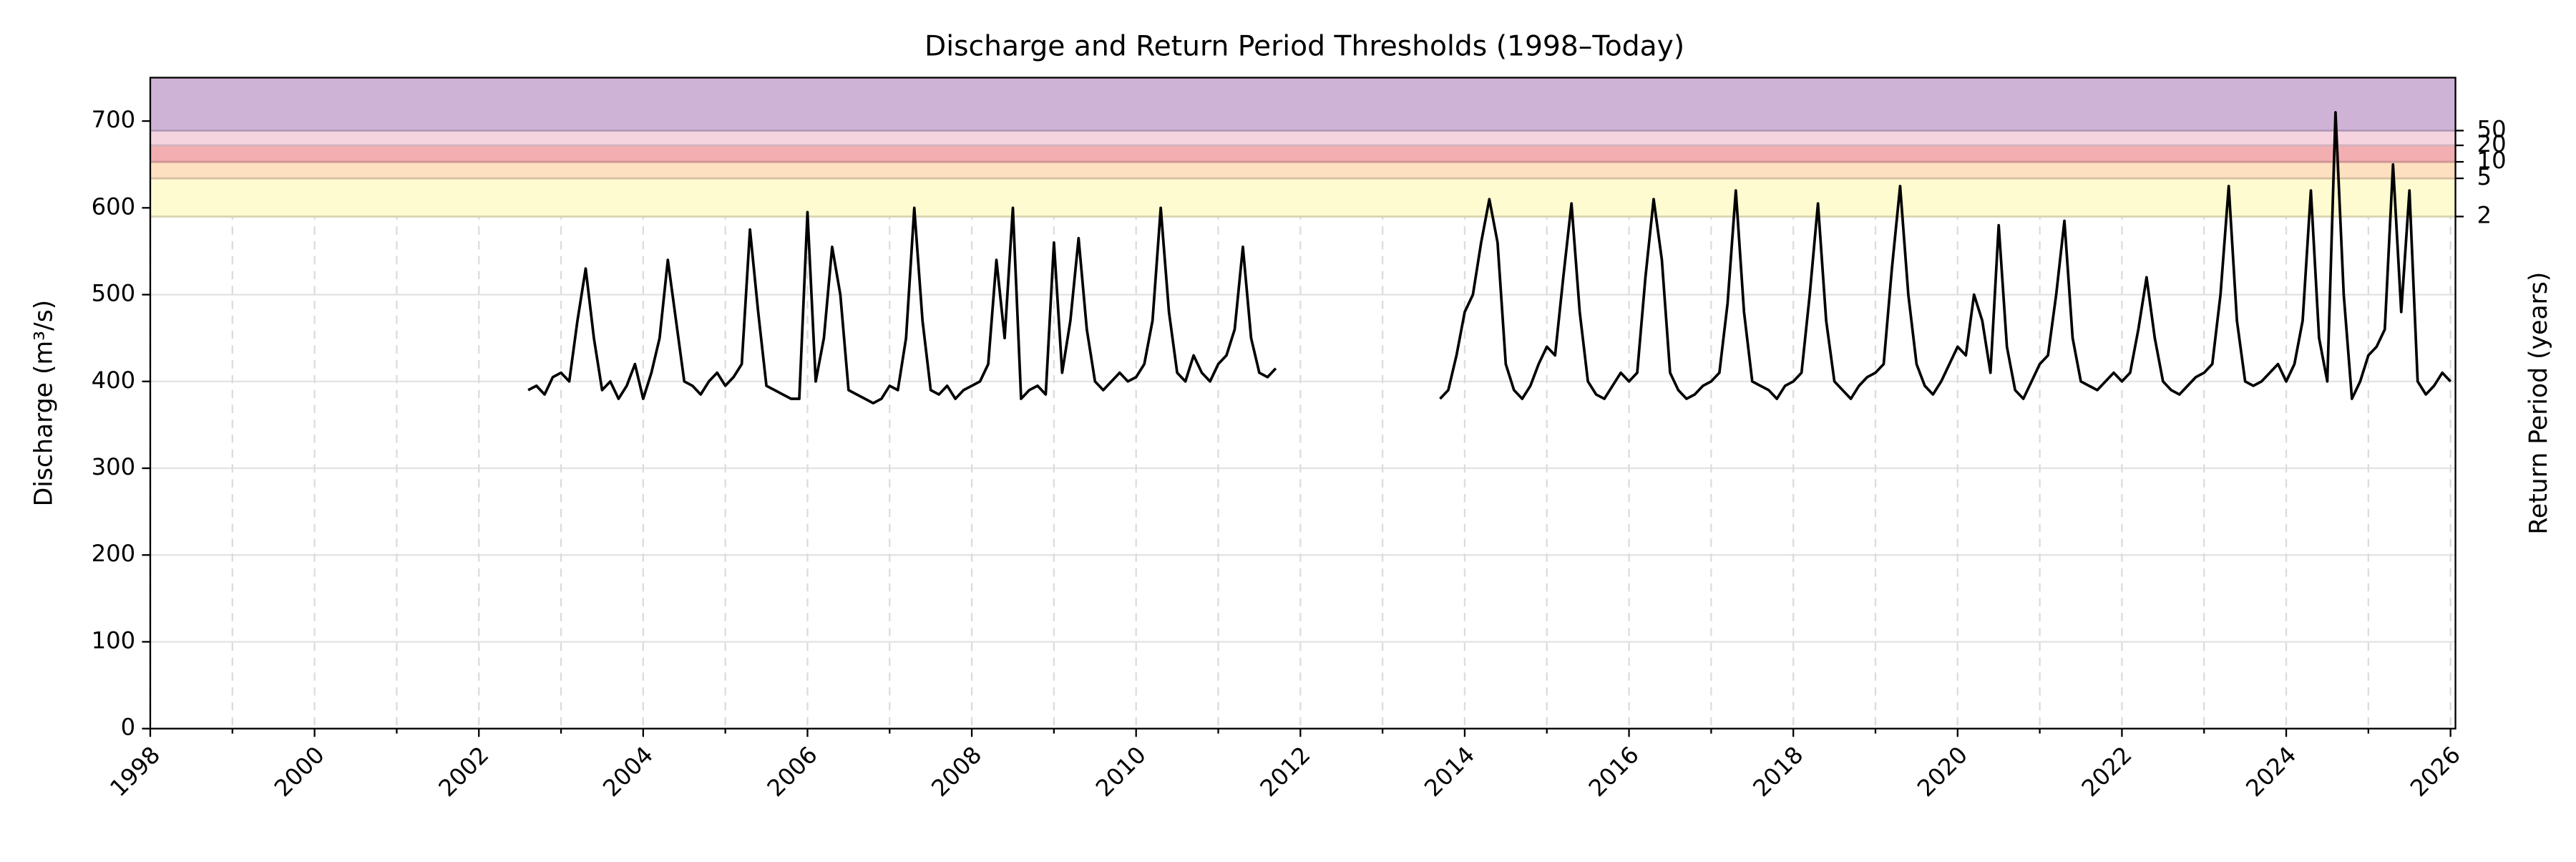 This screenshot has height=862, width=2576. I want to click on y-tick-label: 700, so click(114, 119).